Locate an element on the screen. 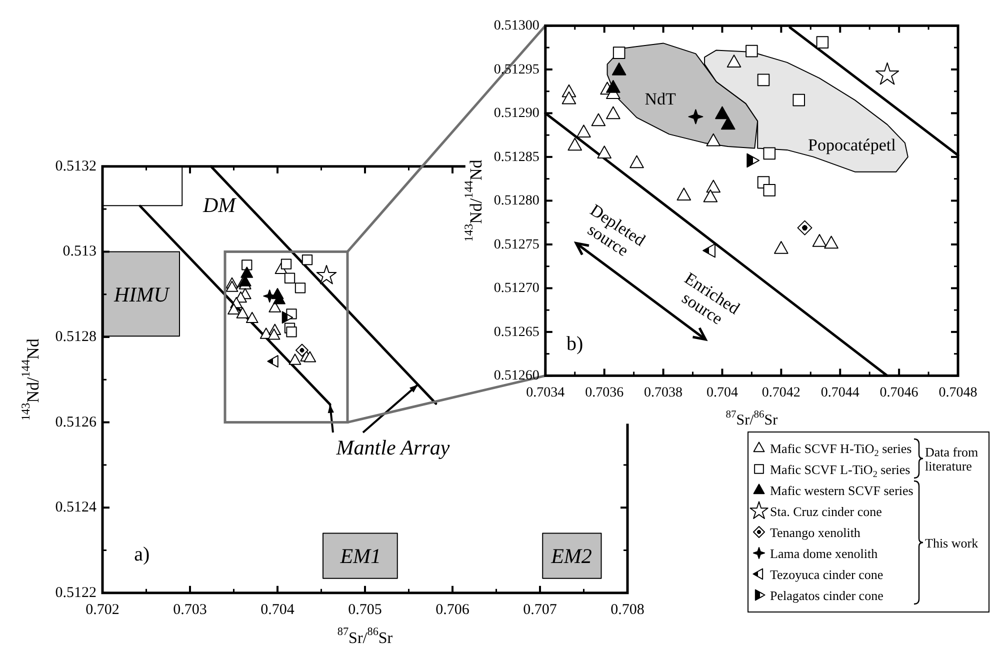  y-tick-label: 0.51275 is located at coordinates (517, 244).